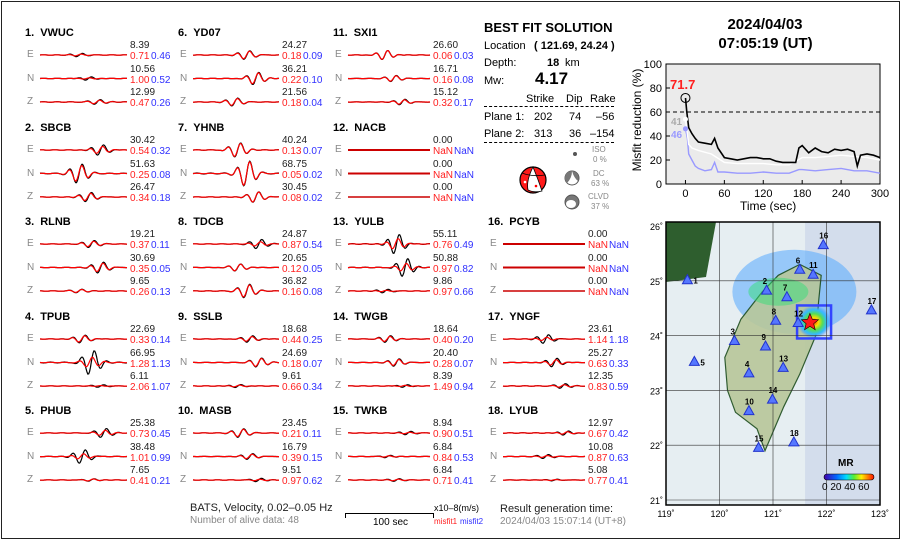  I want to click on misfit2-value: 0.46, so click(161, 56).